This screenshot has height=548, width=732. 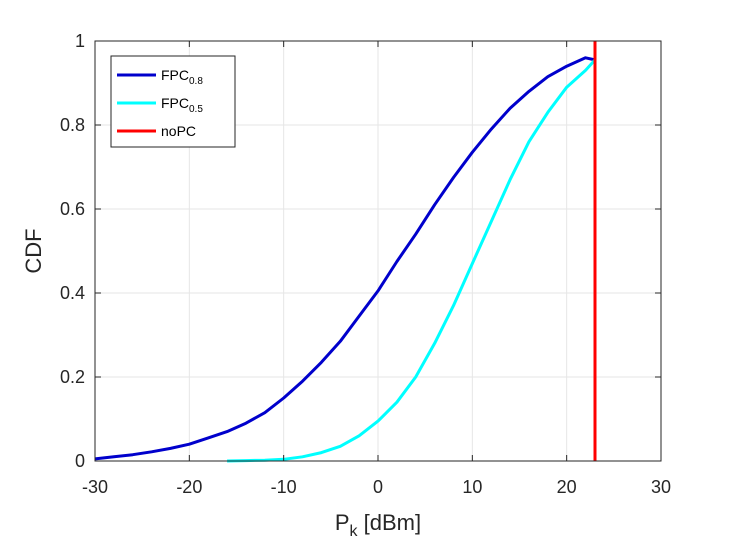 I want to click on y-tick-label: 0.8, so click(x=72, y=125).